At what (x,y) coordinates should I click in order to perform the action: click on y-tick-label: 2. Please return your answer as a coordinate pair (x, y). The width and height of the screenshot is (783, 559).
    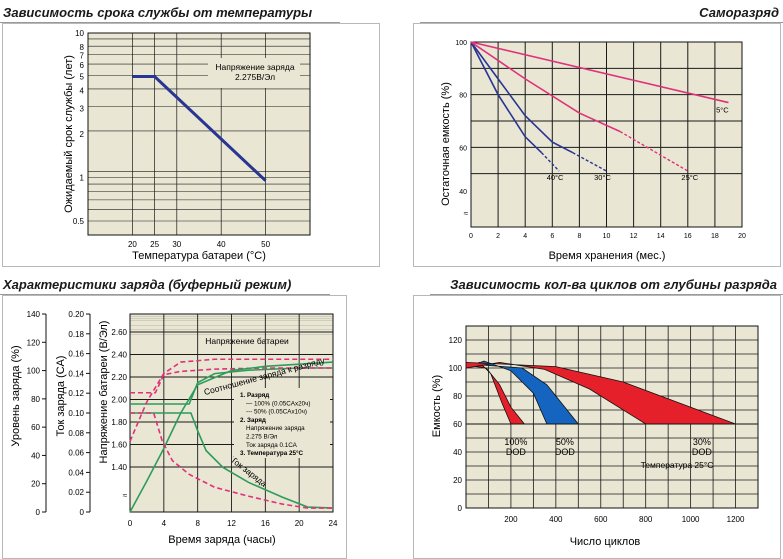
    Looking at the image, I should click on (82, 134).